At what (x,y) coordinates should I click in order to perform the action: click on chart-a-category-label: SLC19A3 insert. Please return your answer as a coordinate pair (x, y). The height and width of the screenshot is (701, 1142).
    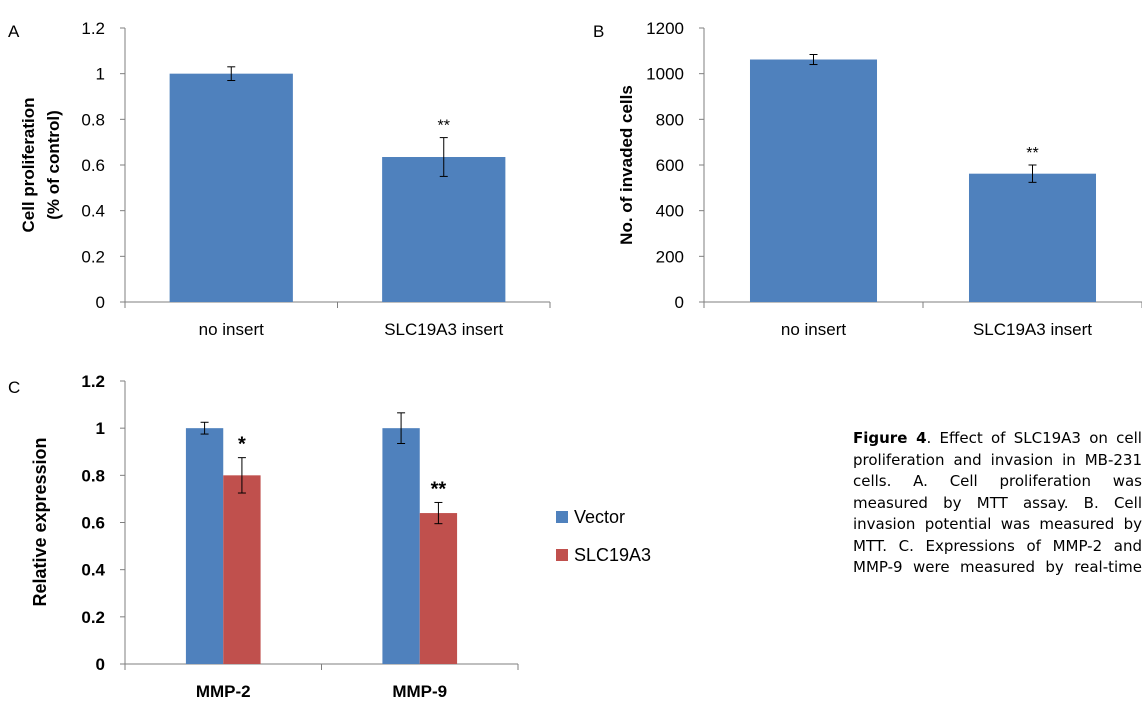
    Looking at the image, I should click on (443, 329).